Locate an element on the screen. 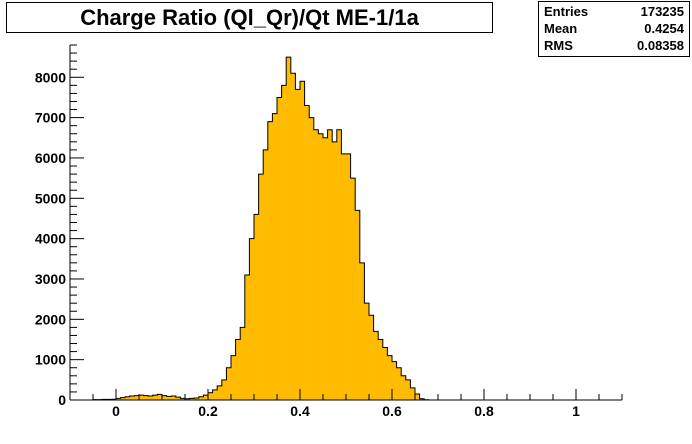  y-tick-label: 2000 is located at coordinates (50, 319).